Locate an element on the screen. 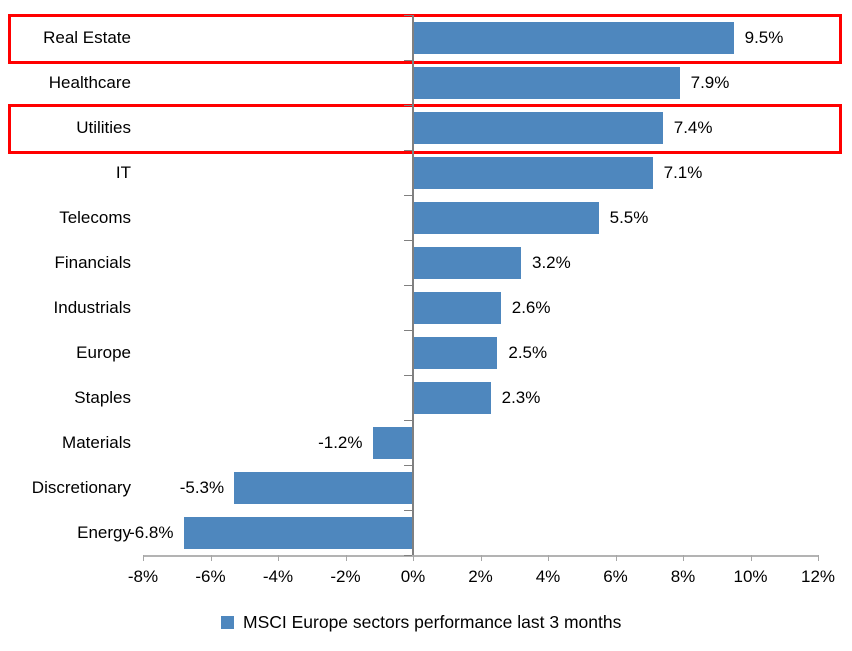  x-axis-tick-label: 12% is located at coordinates (818, 576).